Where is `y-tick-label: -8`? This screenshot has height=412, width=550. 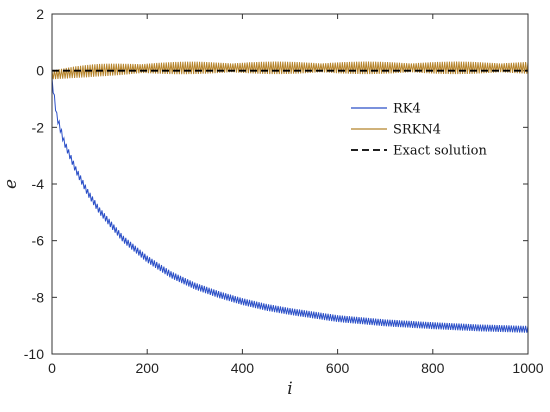
y-tick-label: -8 is located at coordinates (38, 297).